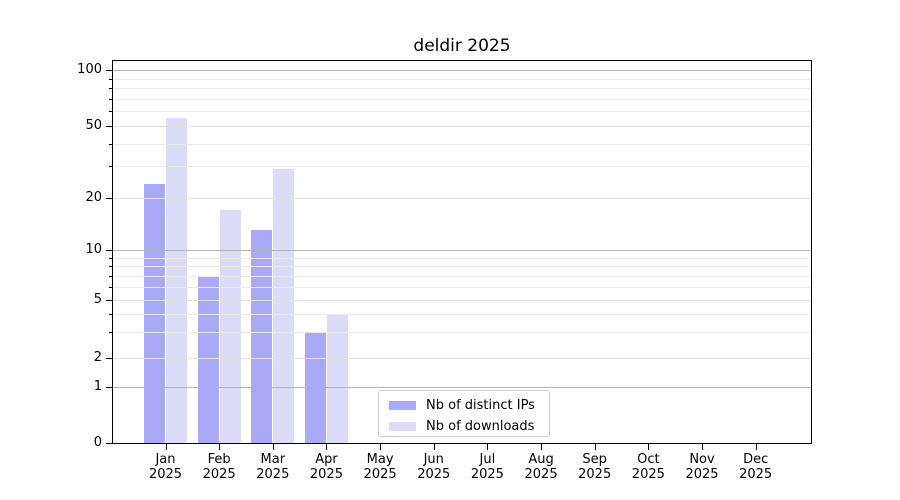 This screenshot has height=500, width=900. What do you see at coordinates (649, 447) in the screenshot?
I see `x-tick-mark-oct` at bounding box center [649, 447].